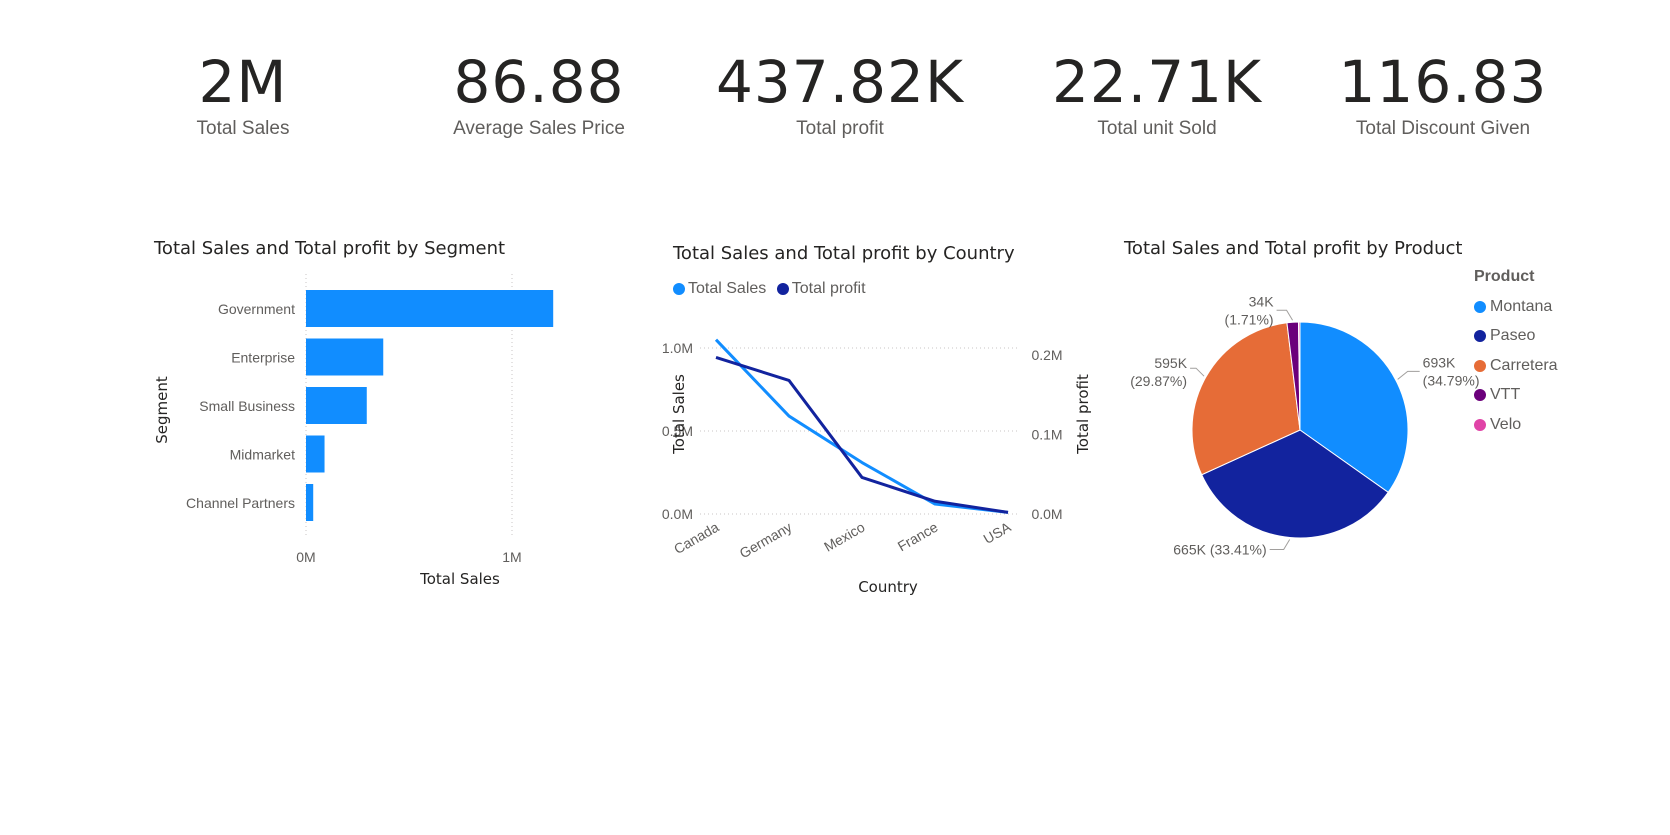 The image size is (1670, 835). I want to click on legend-item-paseo: Paseo, so click(1516, 337).